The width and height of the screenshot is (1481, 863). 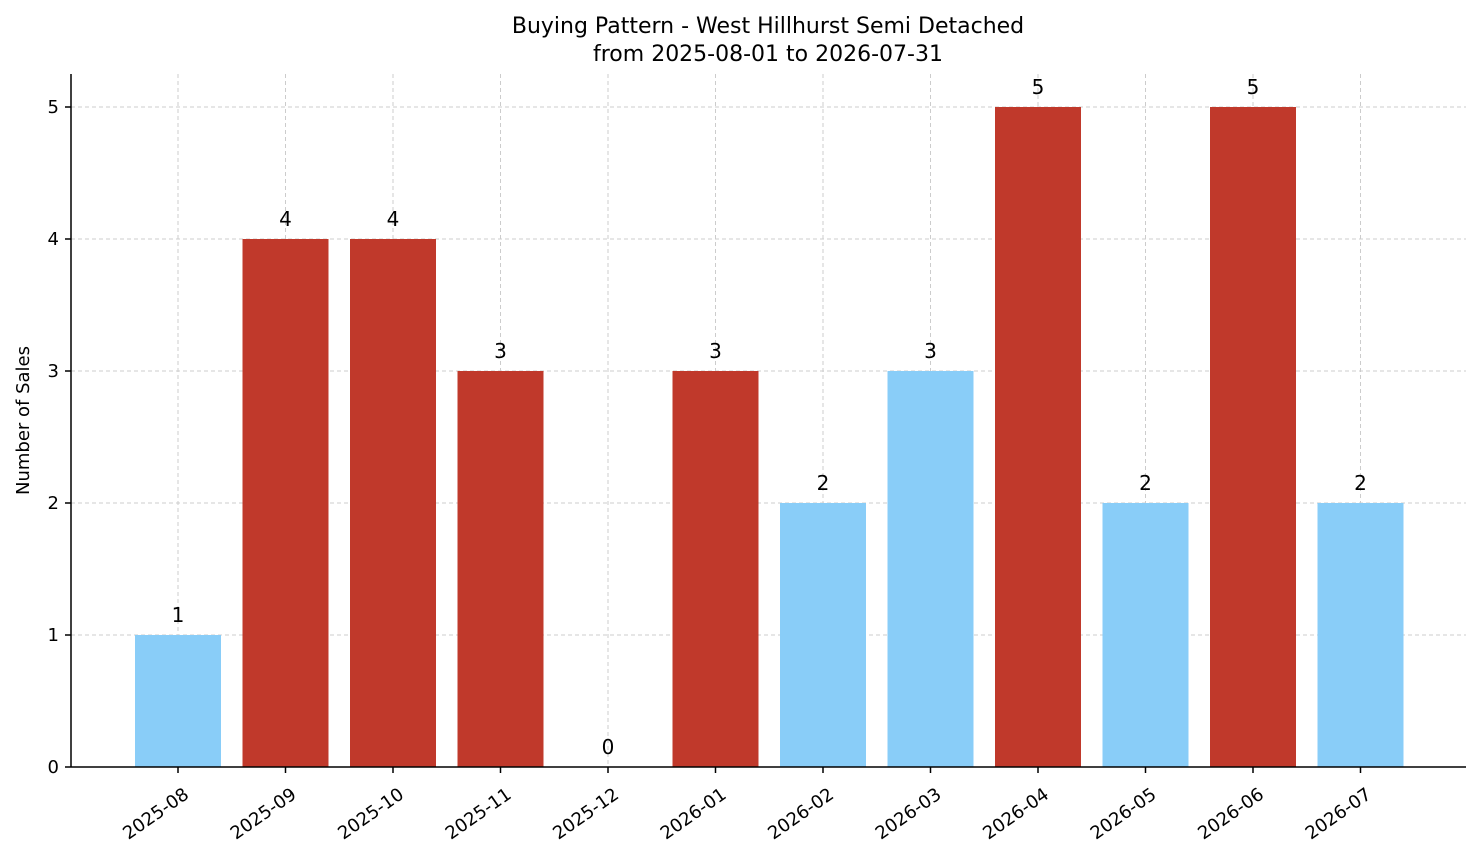 What do you see at coordinates (768, 54) in the screenshot?
I see `chart-subtitle: from 2025-08-01 to 2026-07-31` at bounding box center [768, 54].